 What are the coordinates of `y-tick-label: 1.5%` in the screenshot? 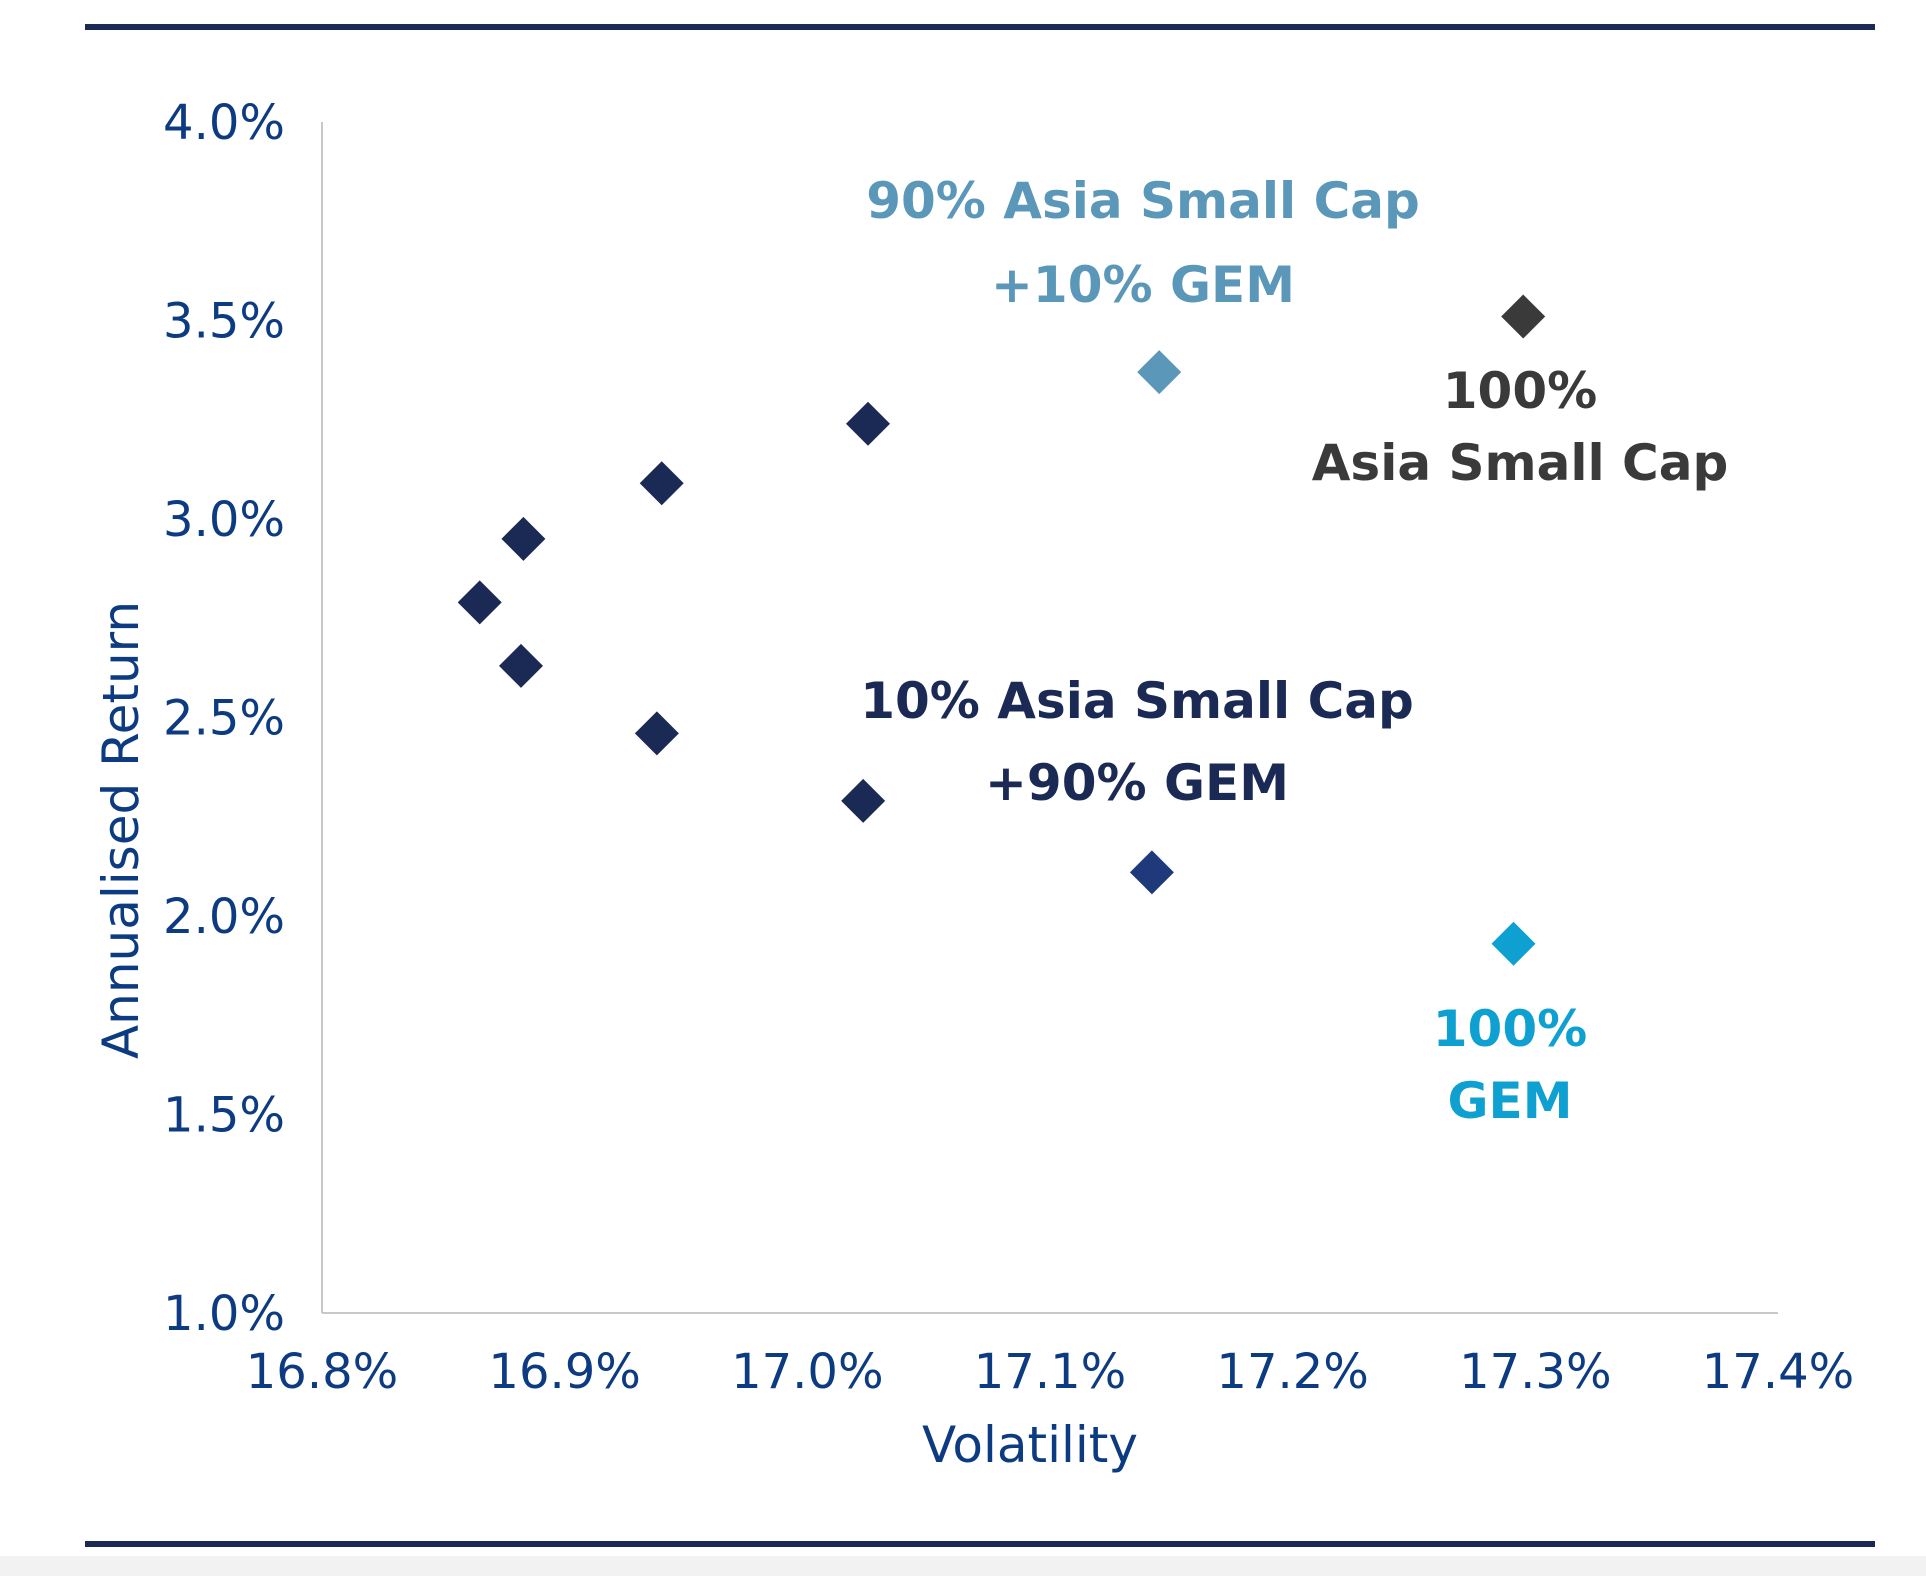 It's located at (224, 1116).